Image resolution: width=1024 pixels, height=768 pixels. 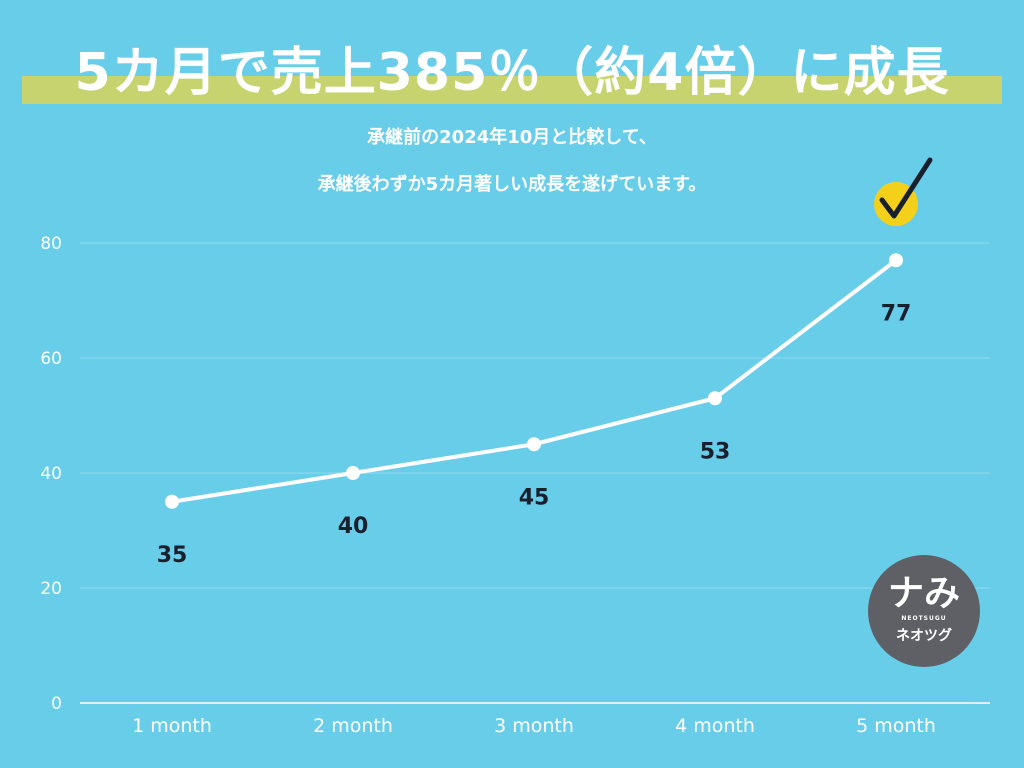 I want to click on x-tick-label: 2 month, so click(x=353, y=726).